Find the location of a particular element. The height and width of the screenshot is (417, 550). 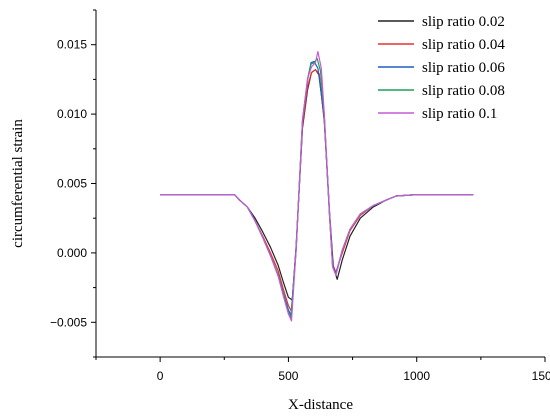

legend-label-4: slip ratio 0.08 is located at coordinates (463, 91).